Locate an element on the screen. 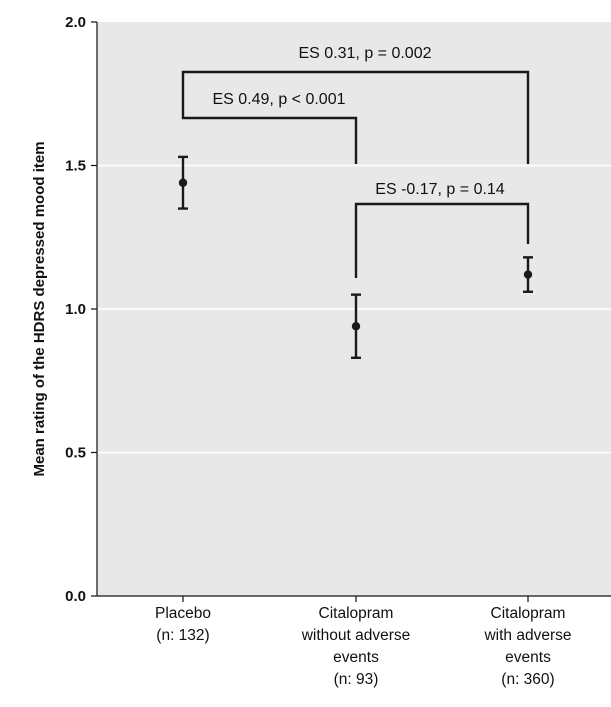  y-tick-label: 0.0 is located at coordinates (75, 596).